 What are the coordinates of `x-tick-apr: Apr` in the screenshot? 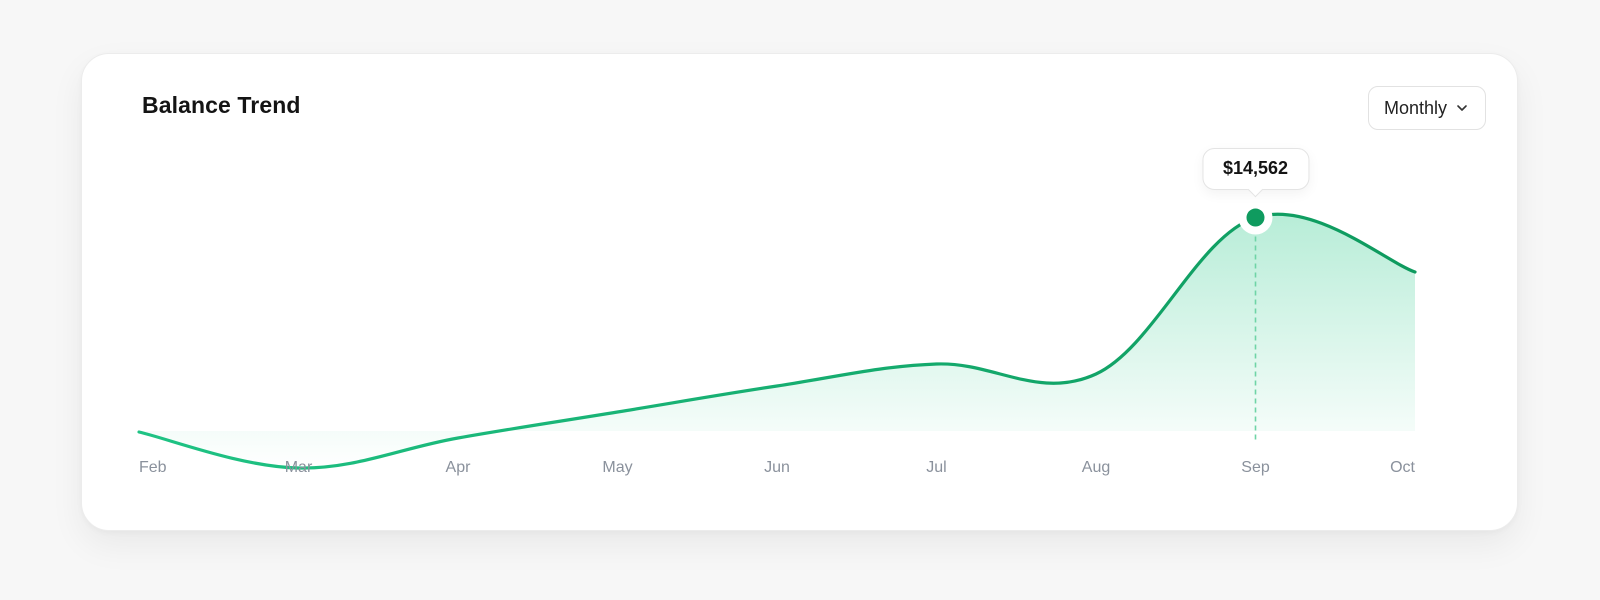 It's located at (459, 467).